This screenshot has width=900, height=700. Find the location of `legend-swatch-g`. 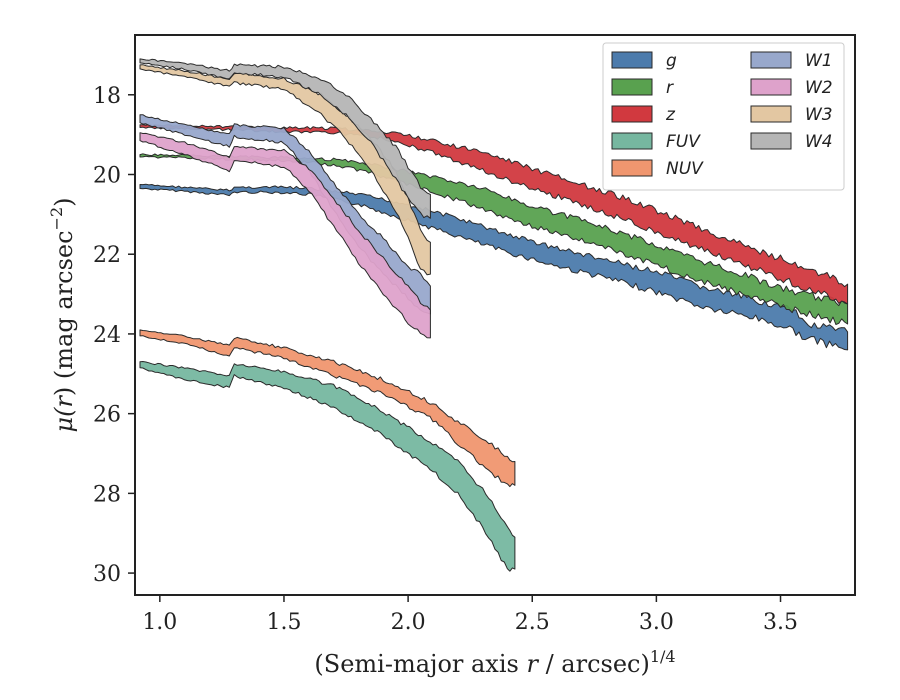

legend-swatch-g is located at coordinates (632, 60).